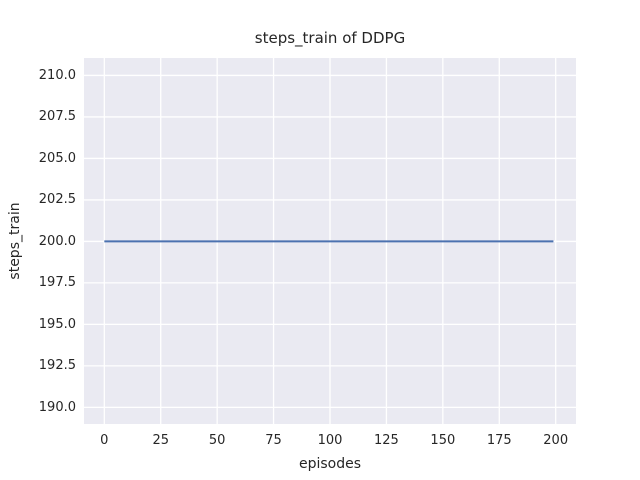  What do you see at coordinates (499, 440) in the screenshot?
I see `x-tick-label-7: 175` at bounding box center [499, 440].